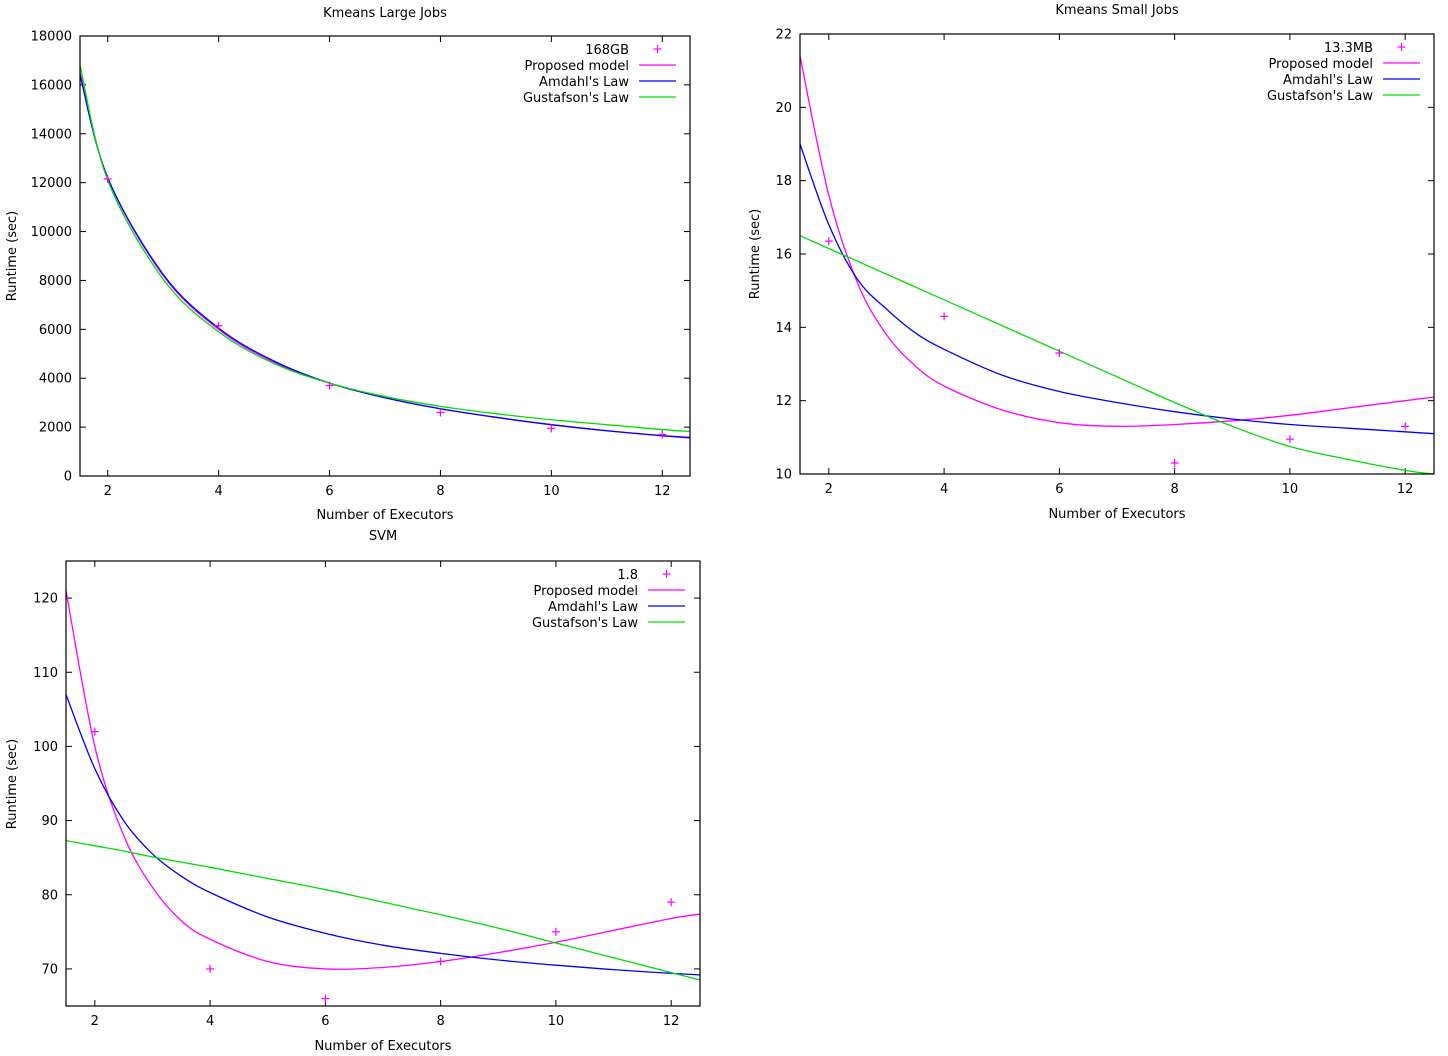 Image resolution: width=1448 pixels, height=1056 pixels. Describe the element at coordinates (783, 181) in the screenshot. I see `y-tick-label: 18` at that location.